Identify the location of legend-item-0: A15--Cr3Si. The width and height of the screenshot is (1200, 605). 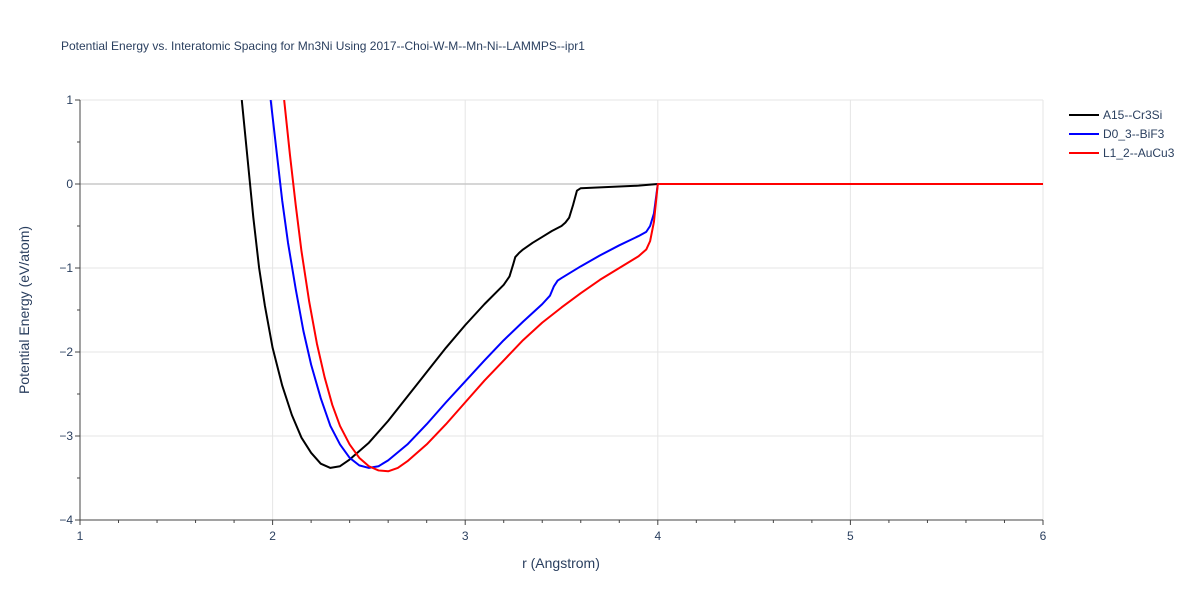
(1115, 115).